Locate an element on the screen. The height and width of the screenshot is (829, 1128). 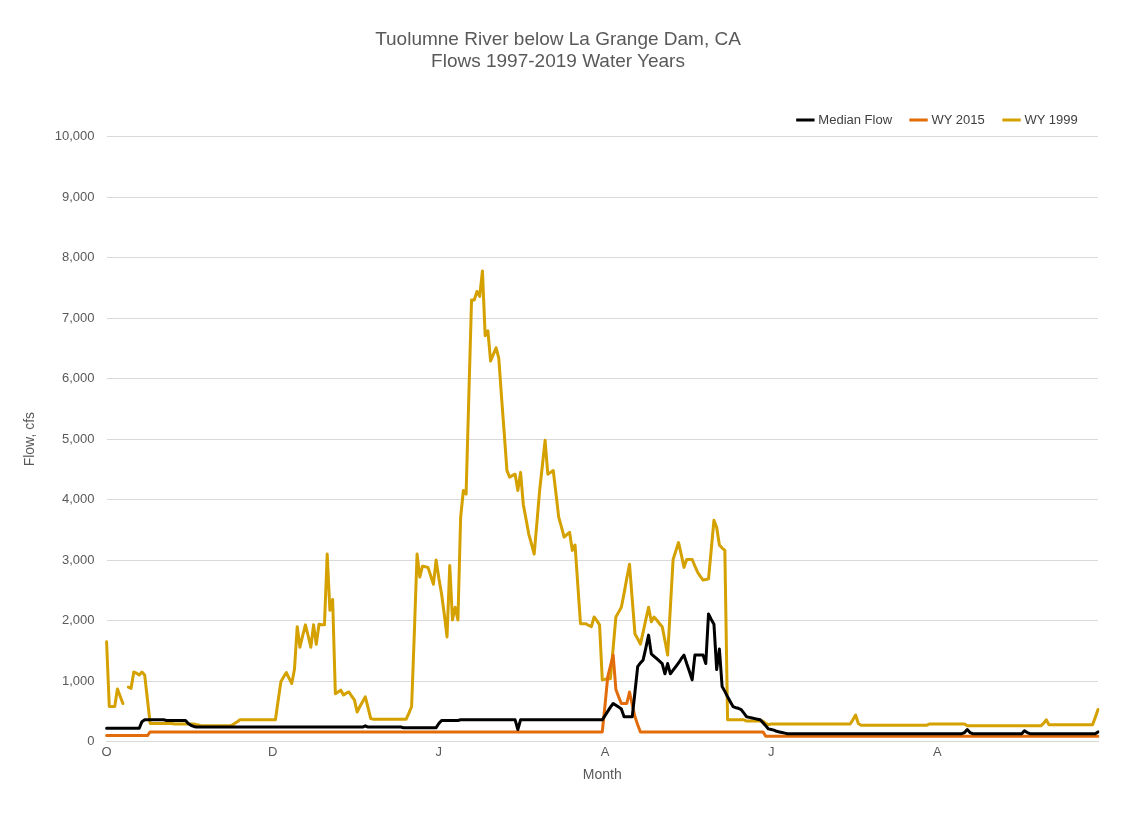
legend-label: WY 2015 is located at coordinates (958, 119).